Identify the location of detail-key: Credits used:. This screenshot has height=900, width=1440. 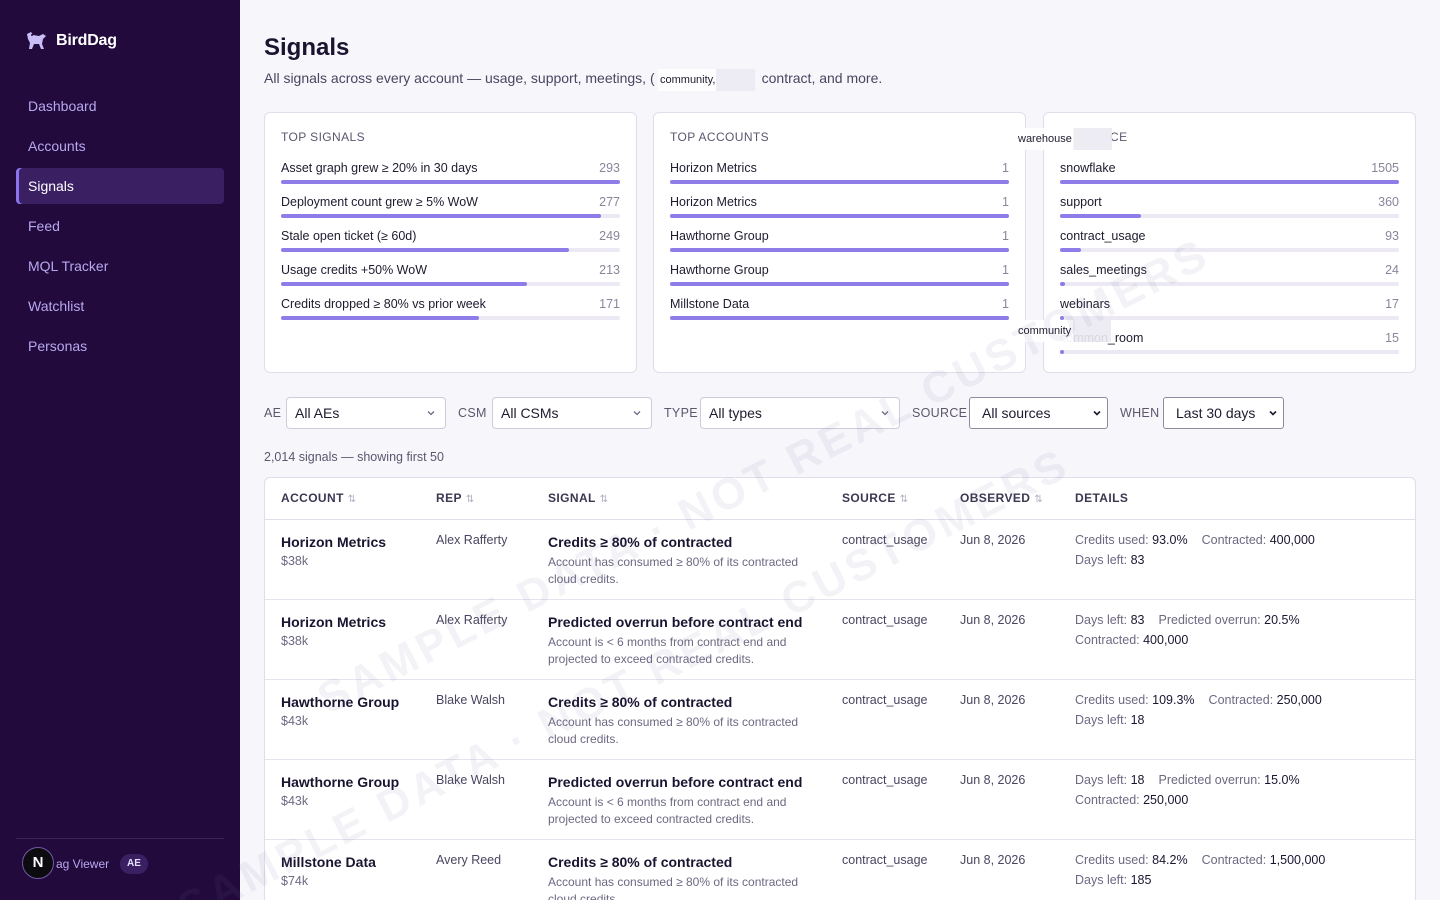
(1112, 700).